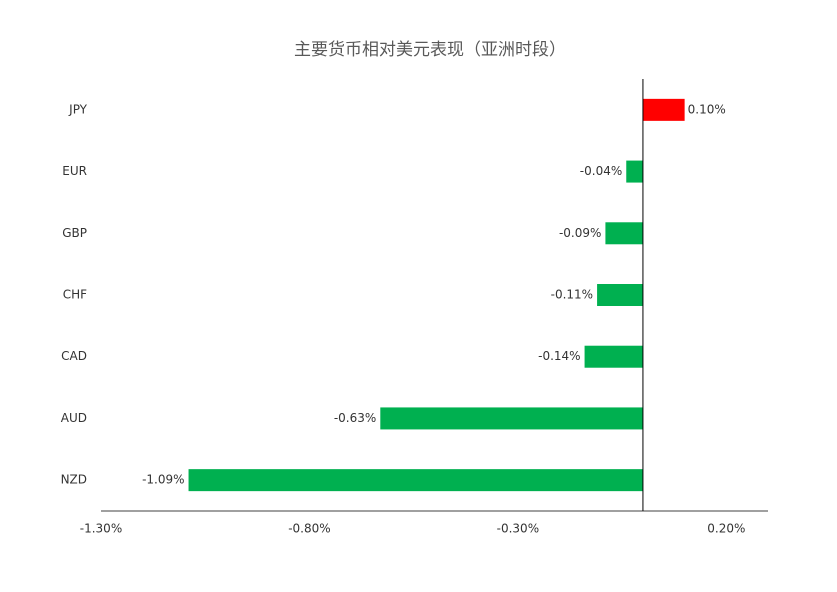  I want to click on x-tick-label: -0.80%, so click(309, 529).